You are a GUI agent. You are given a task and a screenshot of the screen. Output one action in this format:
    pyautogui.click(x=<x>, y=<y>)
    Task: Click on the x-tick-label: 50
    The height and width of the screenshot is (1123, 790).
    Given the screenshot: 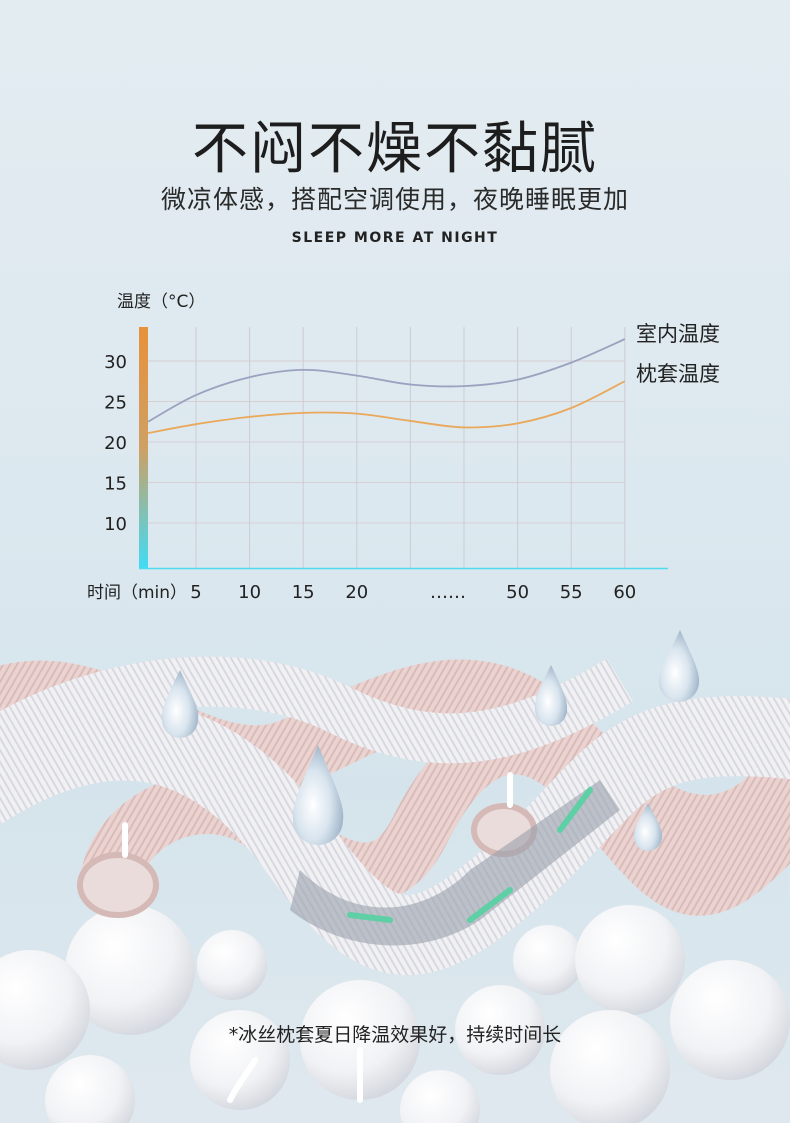 What is the action you would take?
    pyautogui.click(x=517, y=592)
    